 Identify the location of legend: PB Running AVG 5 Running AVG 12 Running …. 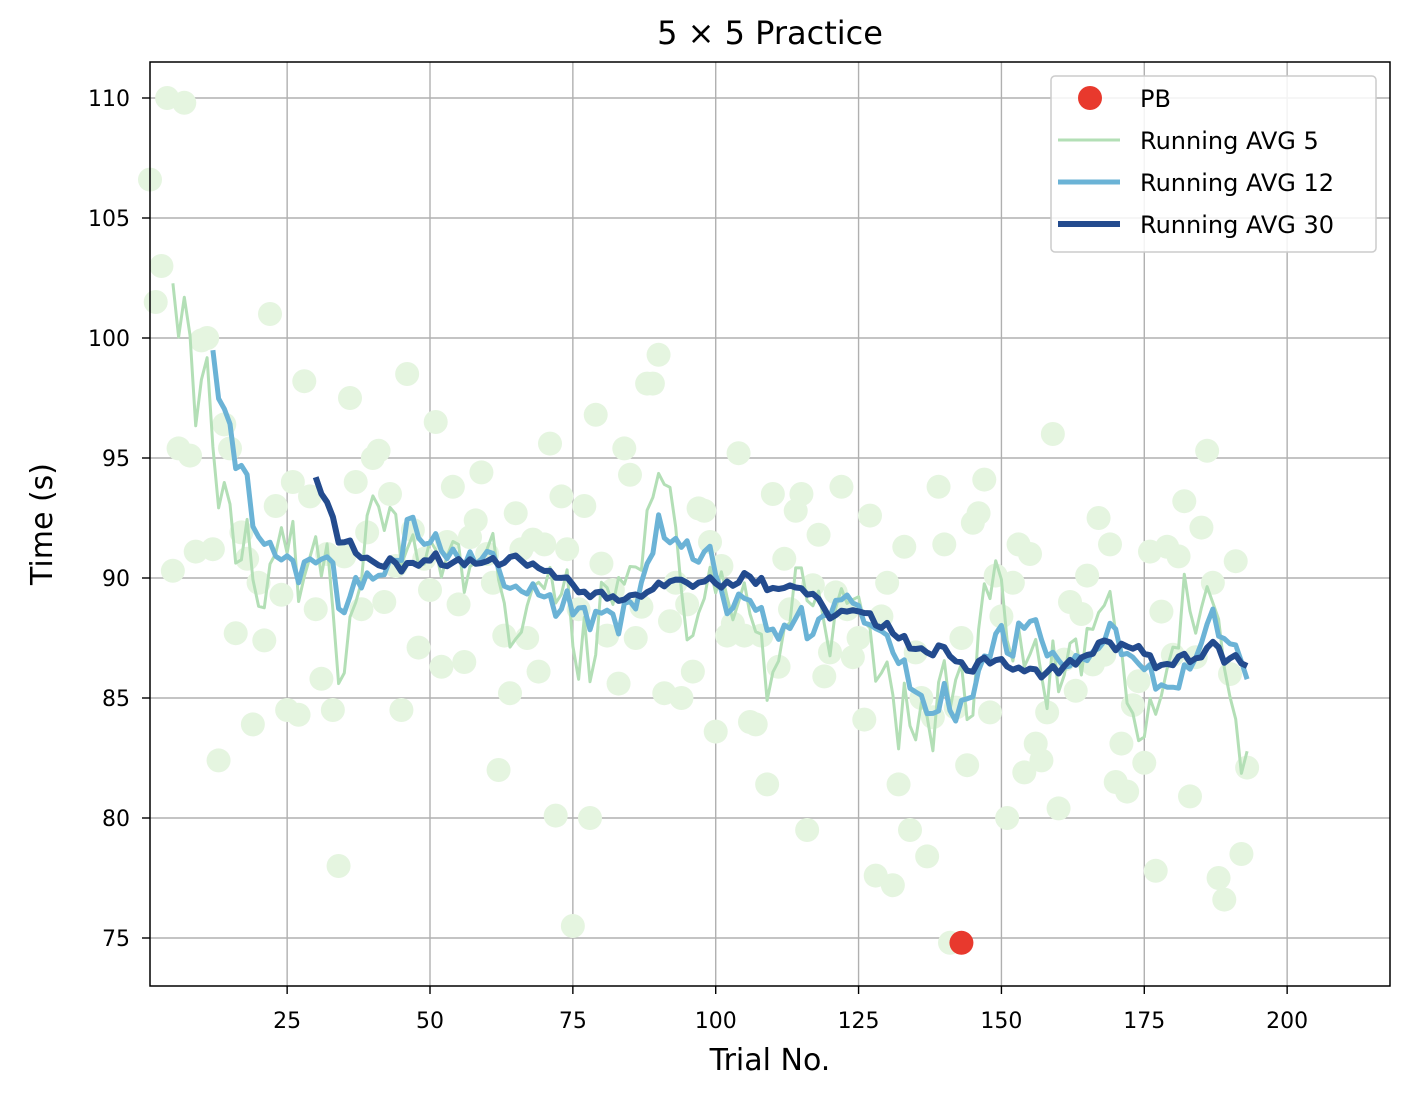
(1213, 164).